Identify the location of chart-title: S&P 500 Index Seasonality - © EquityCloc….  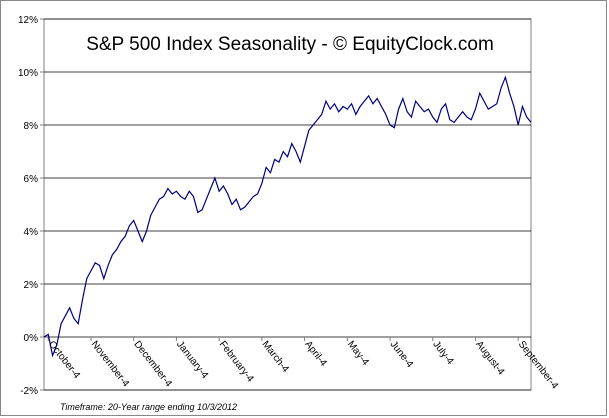
(290, 44).